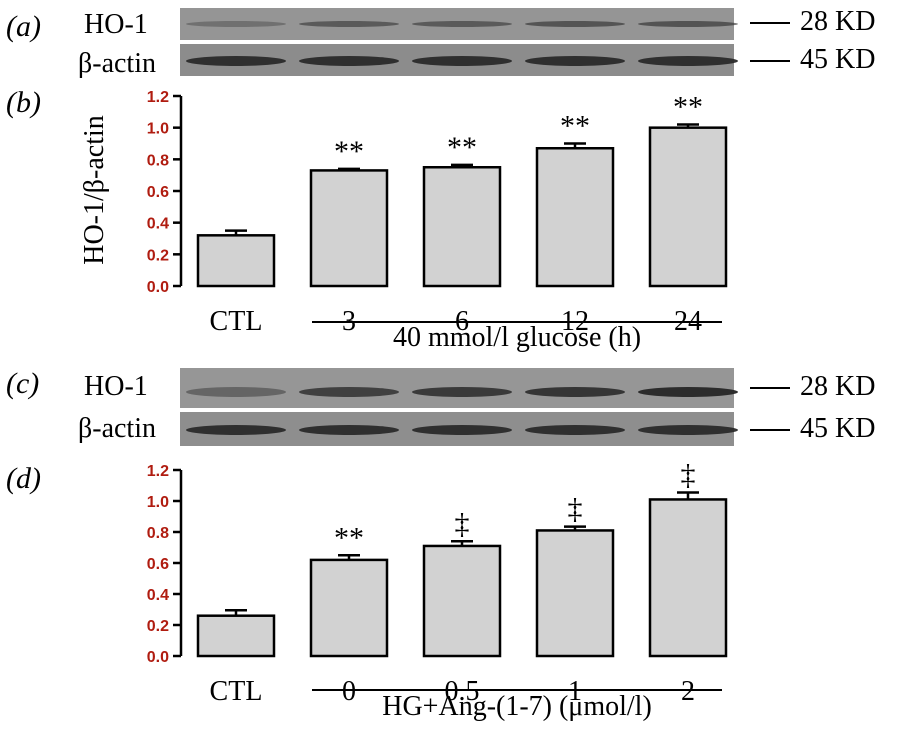  What do you see at coordinates (236, 691) in the screenshot?
I see `chart-d-category-label: CTL` at bounding box center [236, 691].